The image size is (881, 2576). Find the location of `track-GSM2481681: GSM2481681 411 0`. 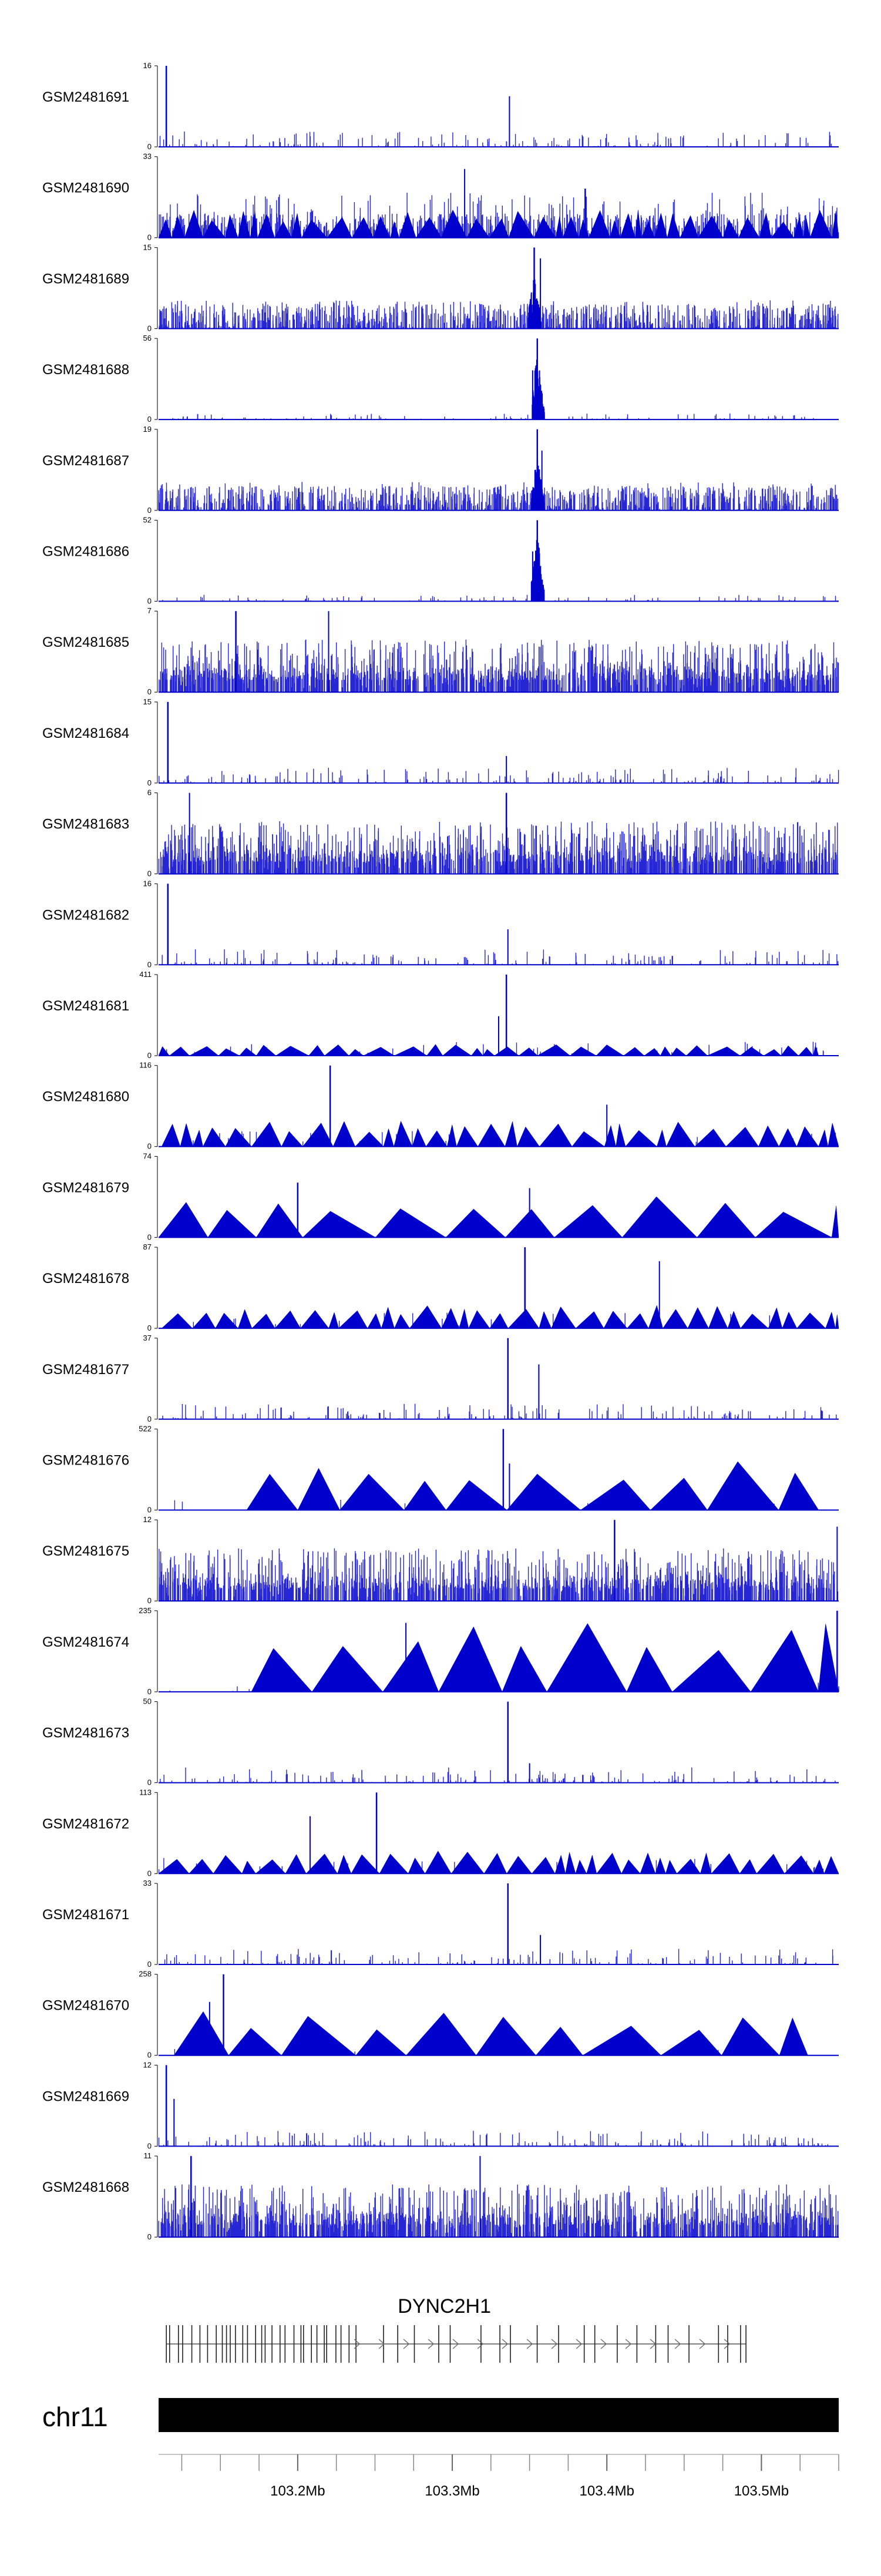

track-GSM2481681: GSM2481681 411 0 is located at coordinates (441, 1015).